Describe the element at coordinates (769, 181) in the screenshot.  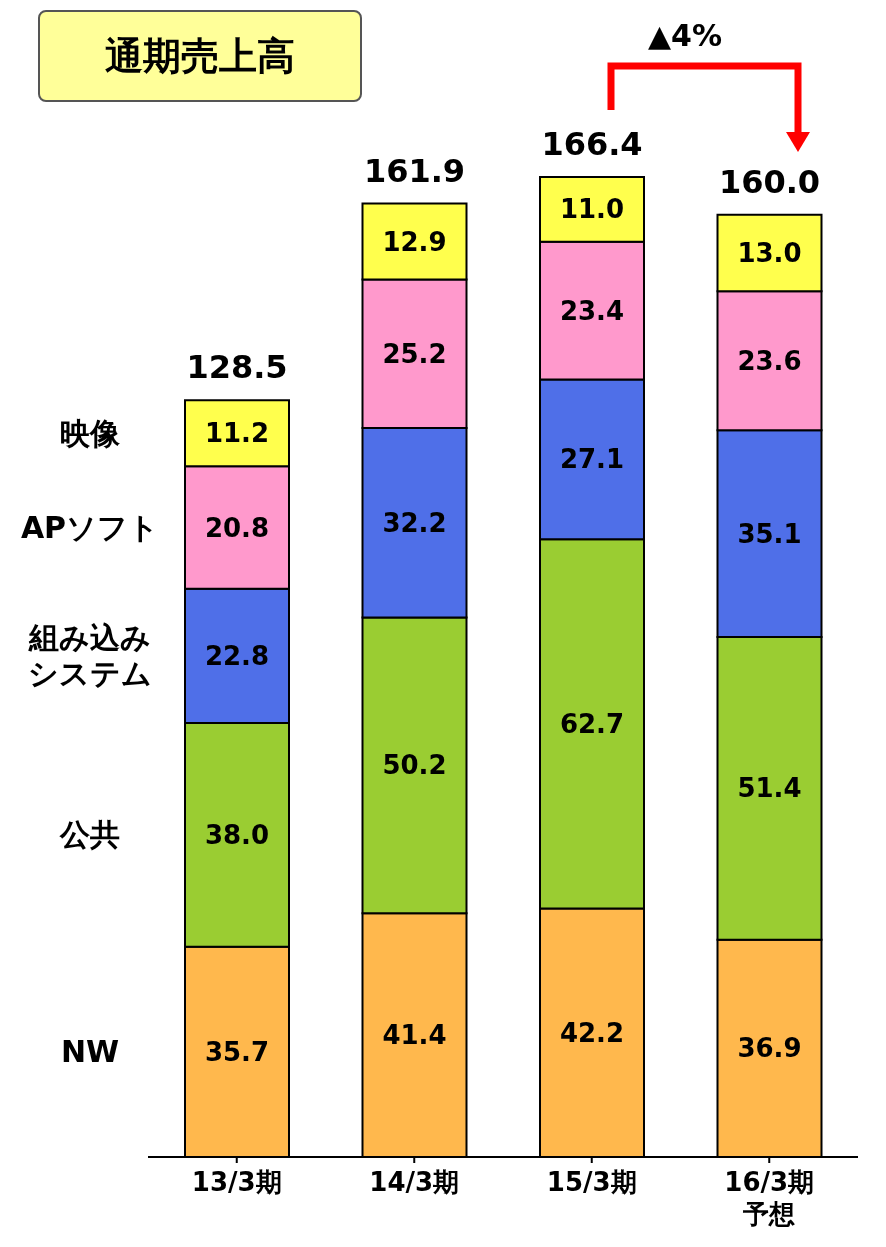
I see `total-label: 160.0` at that location.